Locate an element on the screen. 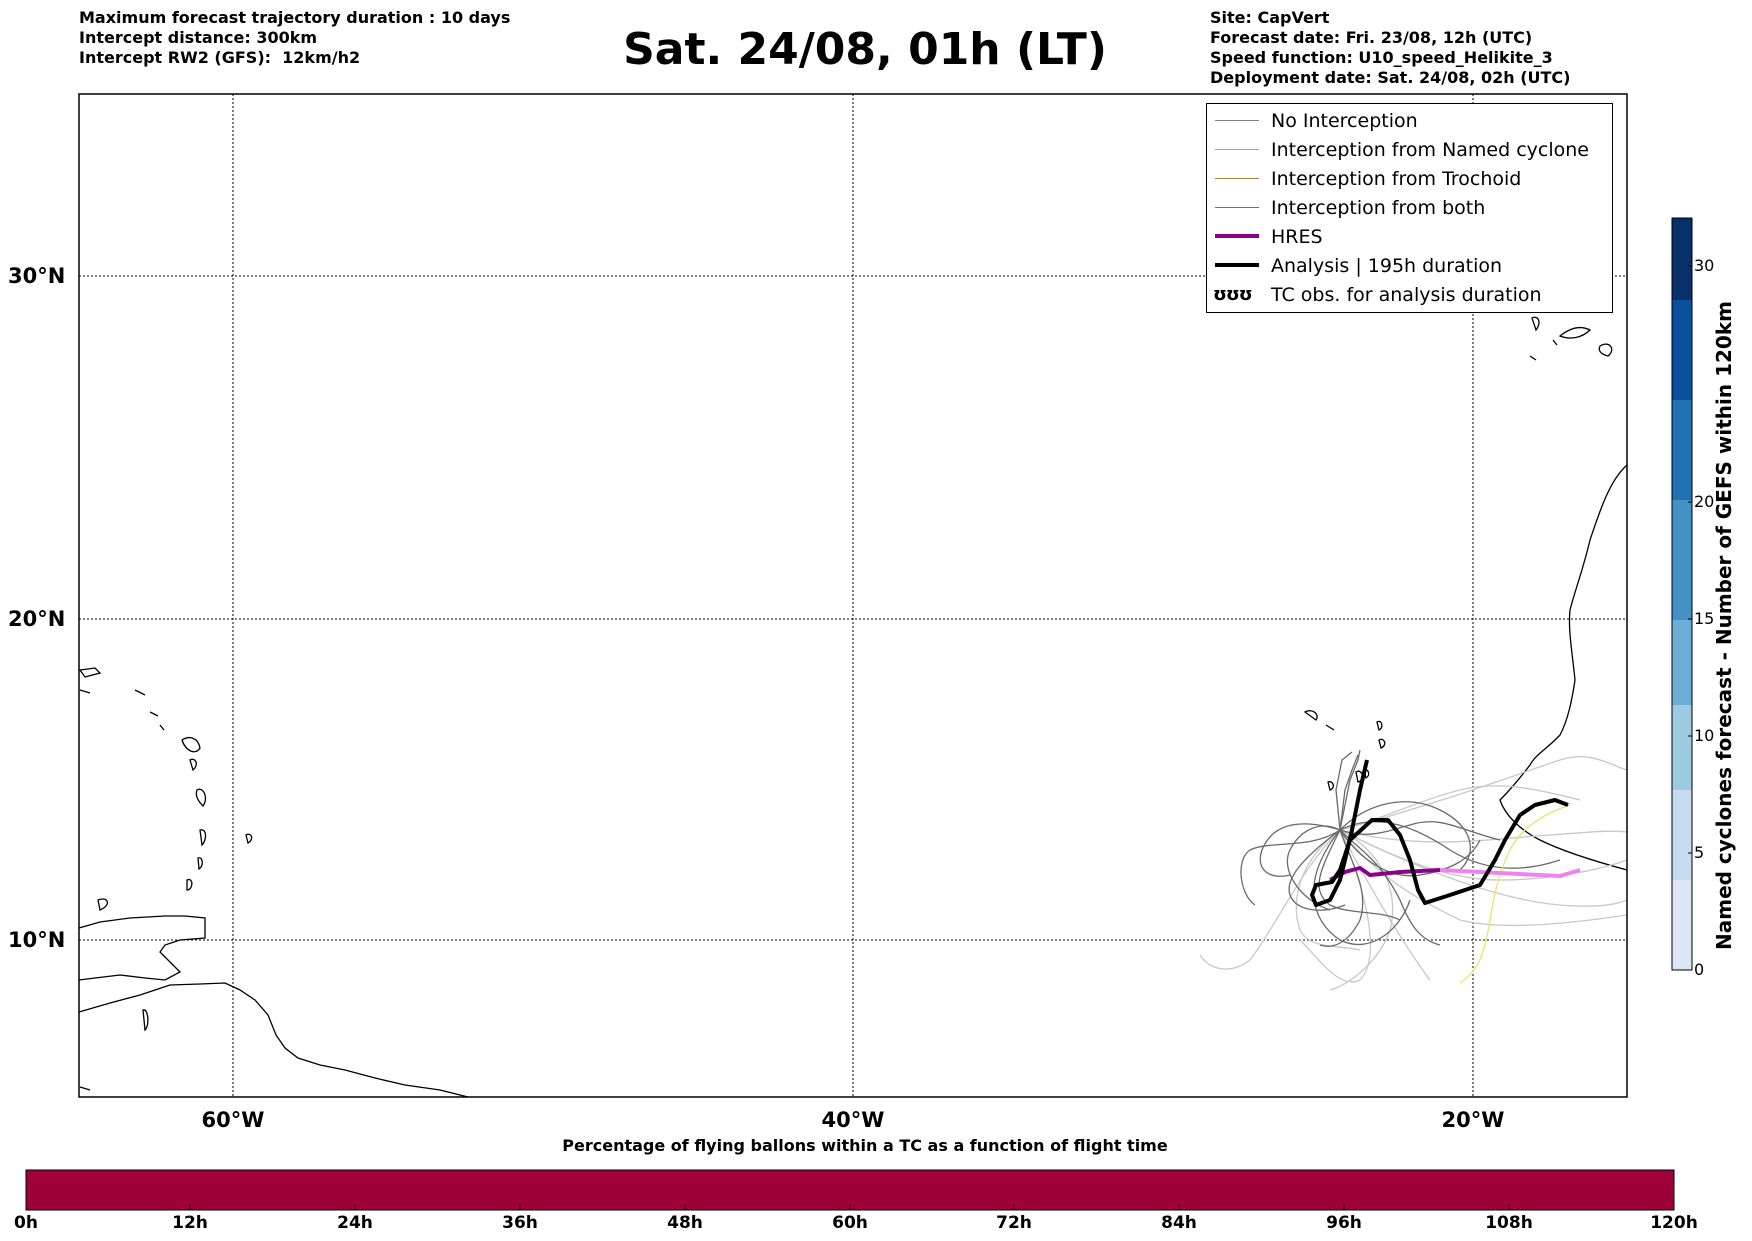 Image resolution: width=1752 pixels, height=1241 pixels. analysis-track is located at coordinates (1439, 833).